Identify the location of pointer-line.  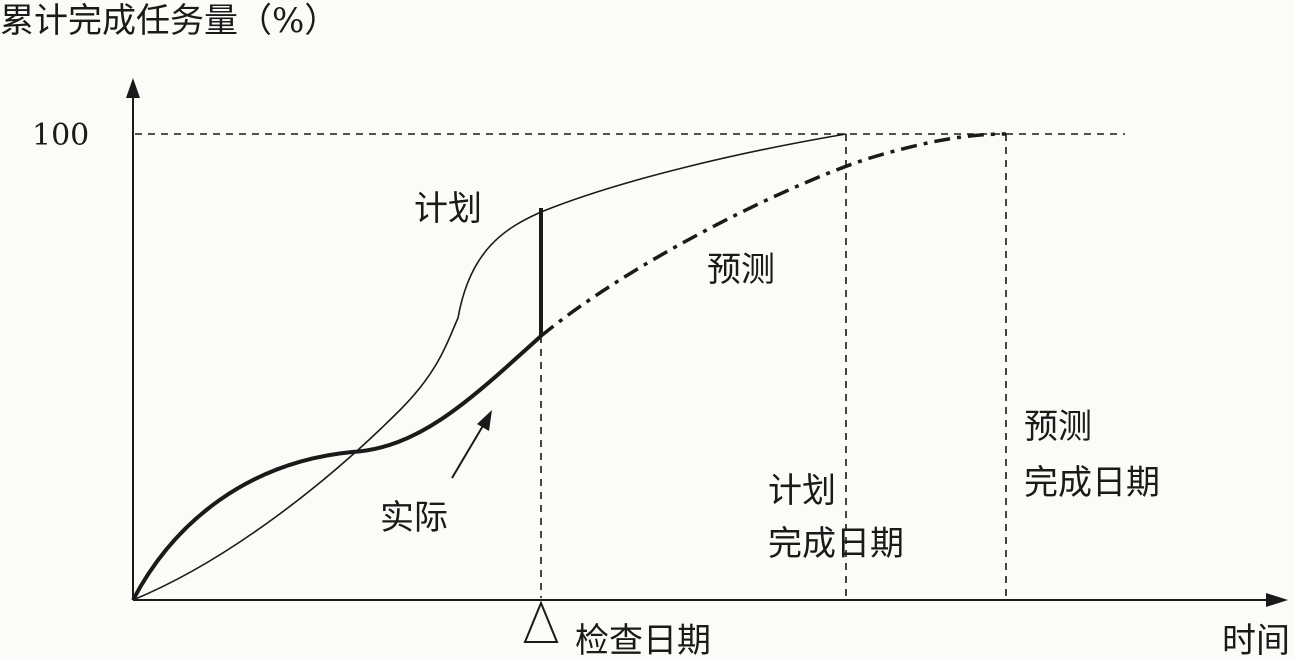
(468, 451).